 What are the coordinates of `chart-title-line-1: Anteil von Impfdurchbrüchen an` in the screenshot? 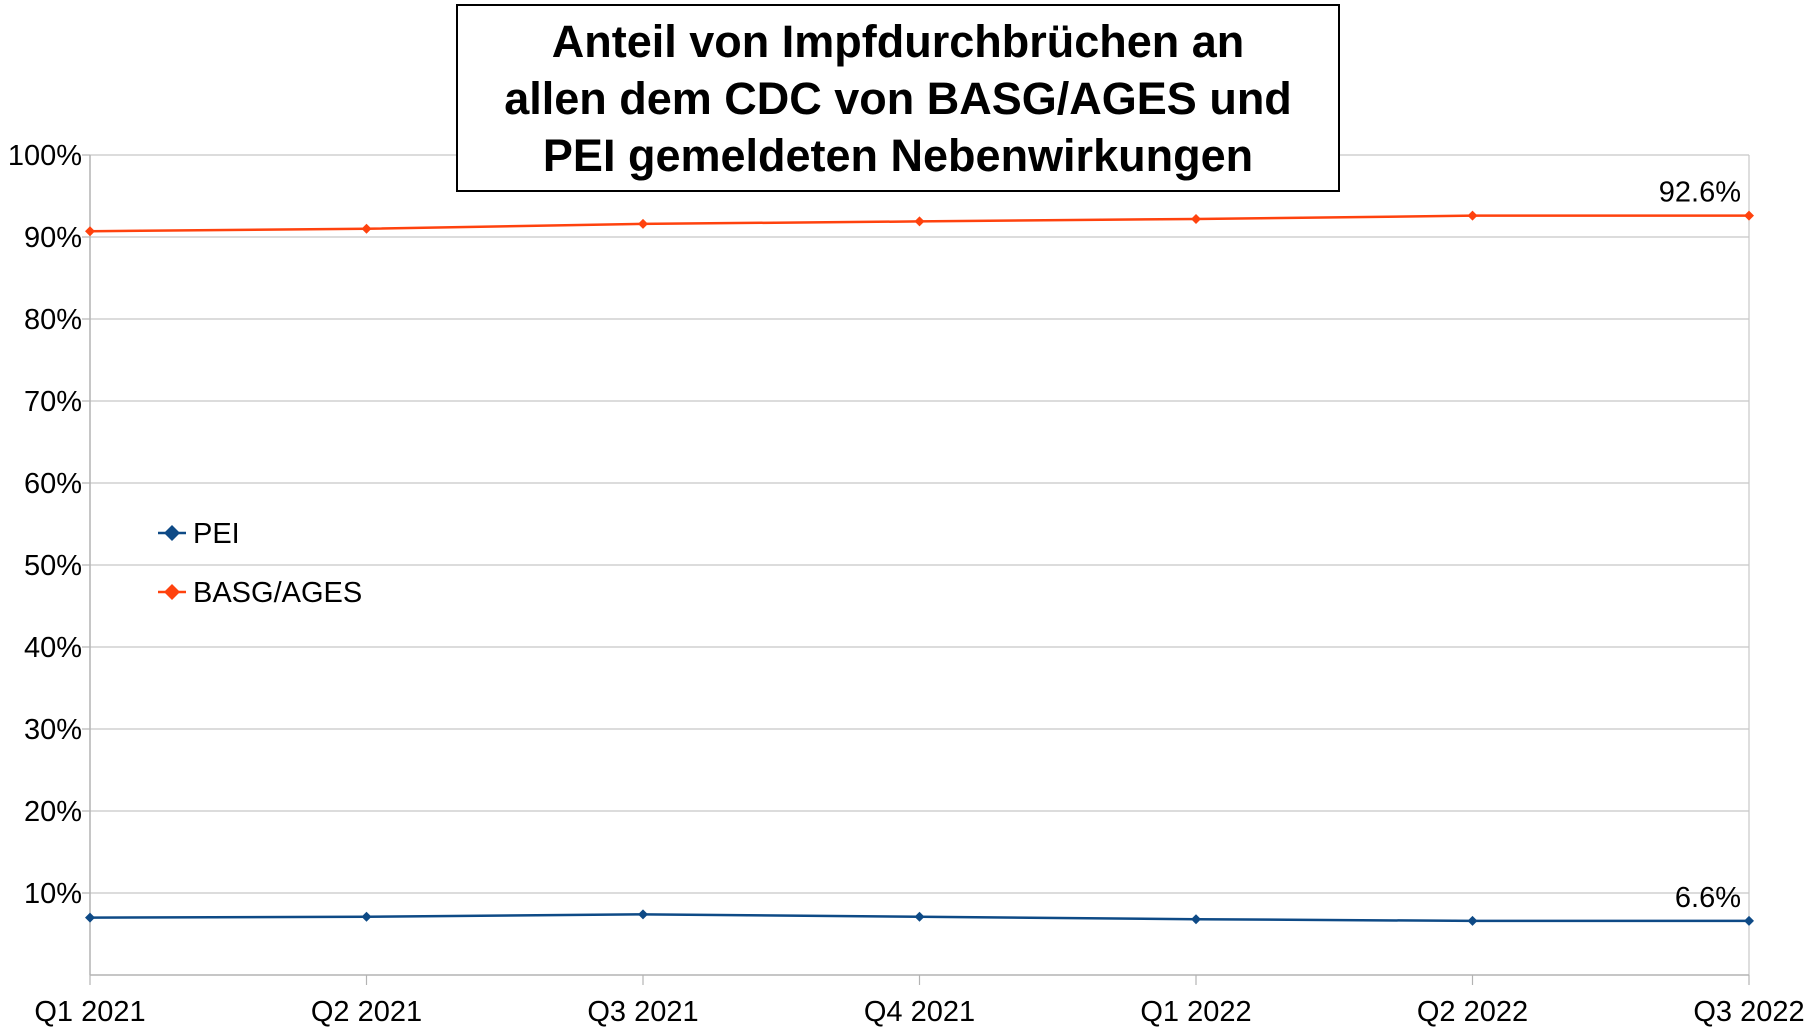 It's located at (898, 41).